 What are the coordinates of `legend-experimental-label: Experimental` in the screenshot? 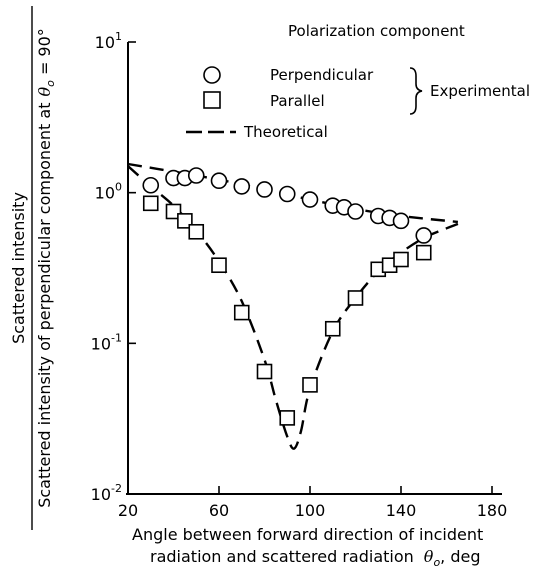 It's located at (480, 91).